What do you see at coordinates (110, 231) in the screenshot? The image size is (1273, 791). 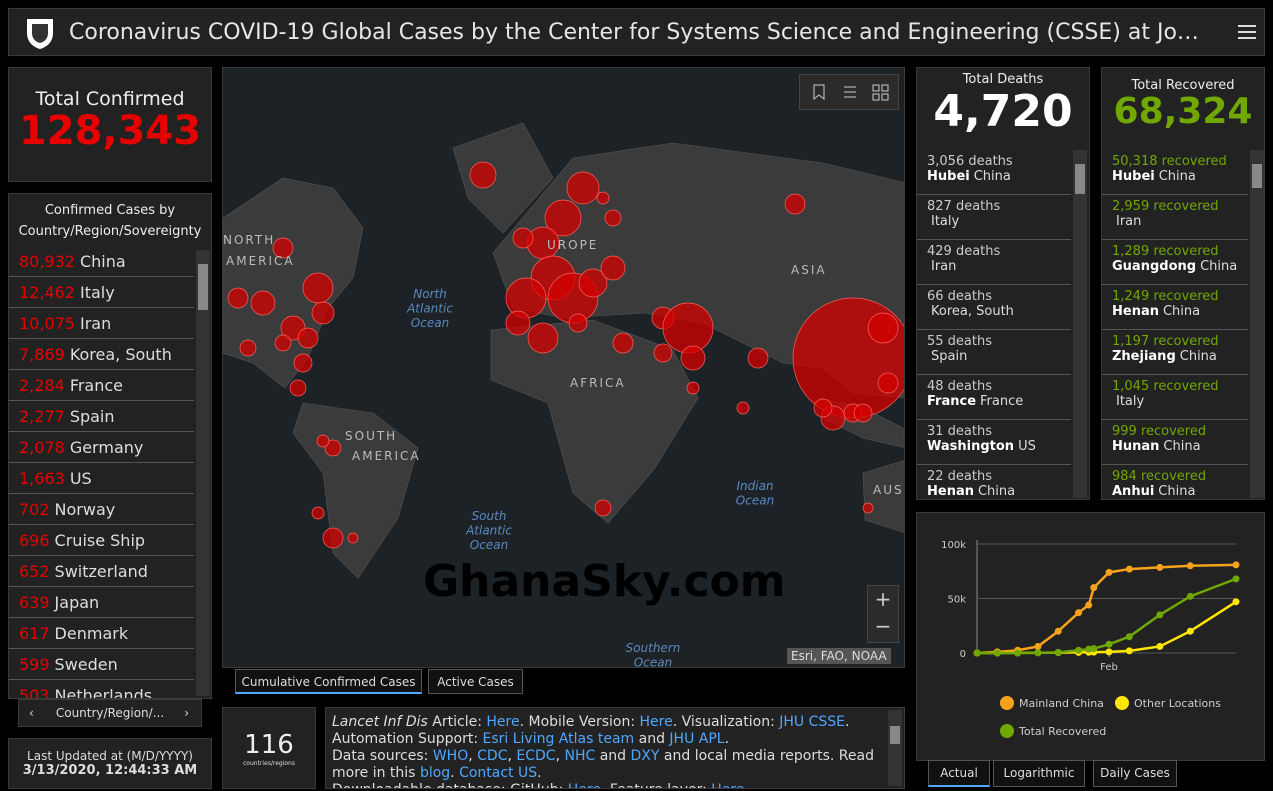 I see `list-title: Country/Region/Sovereignty` at bounding box center [110, 231].